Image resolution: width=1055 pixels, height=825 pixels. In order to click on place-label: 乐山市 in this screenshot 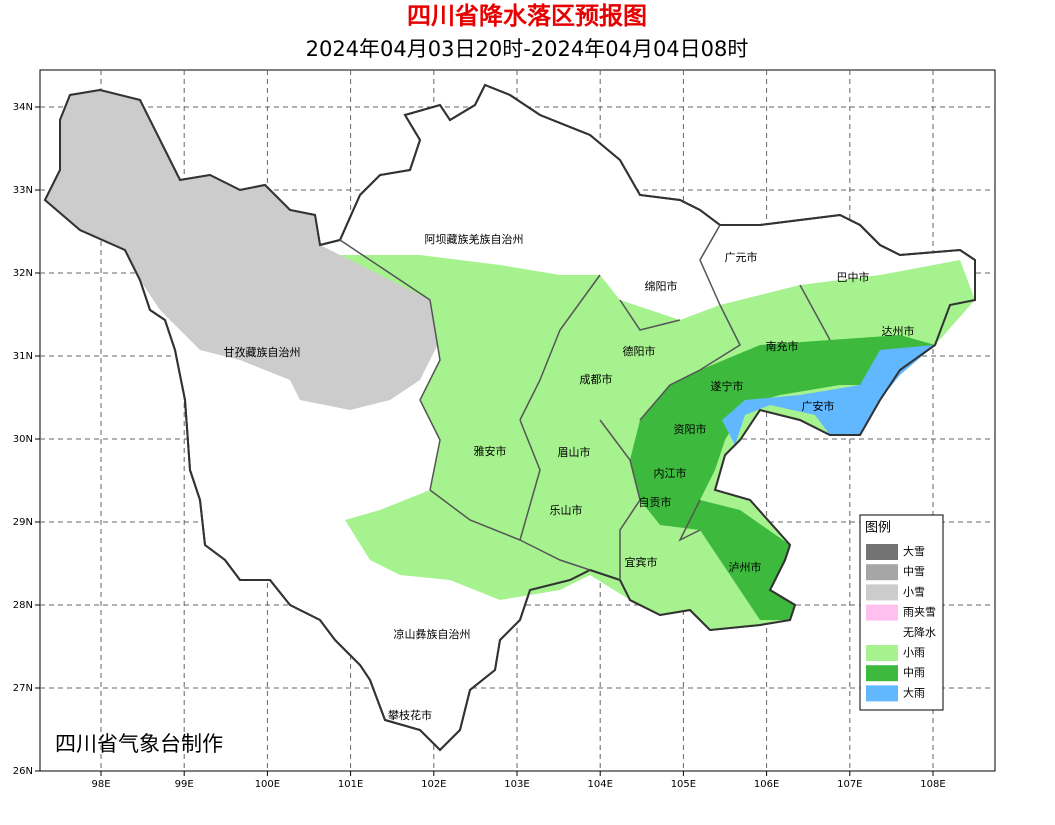, I will do `click(566, 510)`.